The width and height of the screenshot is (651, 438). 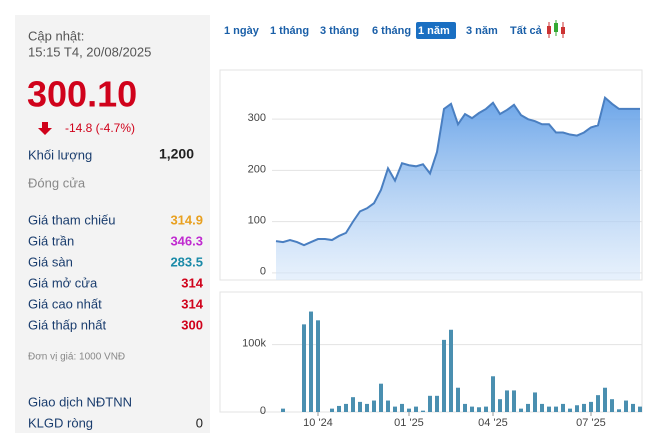 What do you see at coordinates (67, 324) in the screenshot?
I see `row-label: Giá thấp nhất` at bounding box center [67, 324].